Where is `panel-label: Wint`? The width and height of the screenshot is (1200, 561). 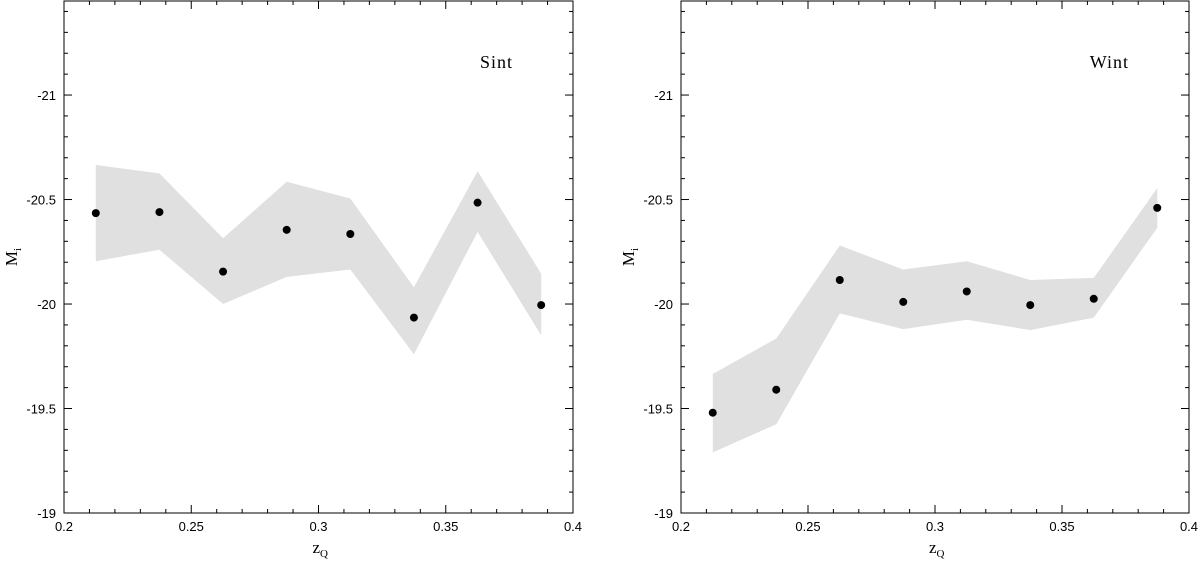 panel-label: Wint is located at coordinates (1109, 62).